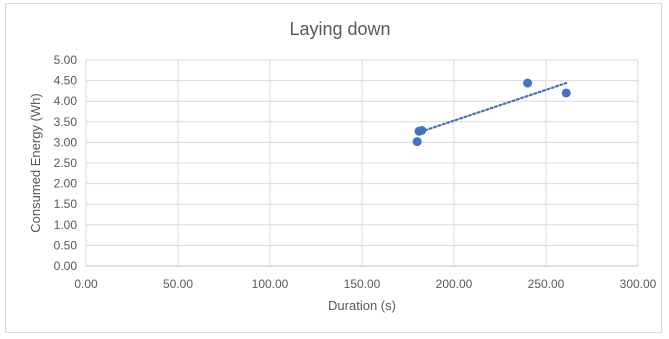 This screenshot has height=339, width=669. I want to click on x-tick-label: 300.00, so click(638, 284).